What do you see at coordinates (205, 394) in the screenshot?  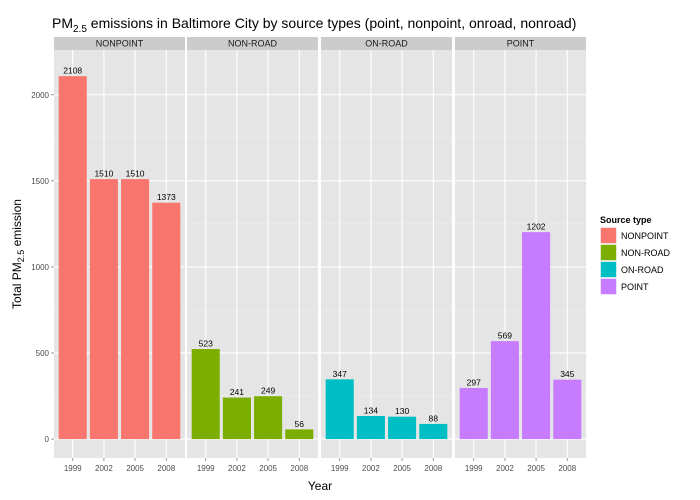 I see `bar-non-road-1999` at bounding box center [205, 394].